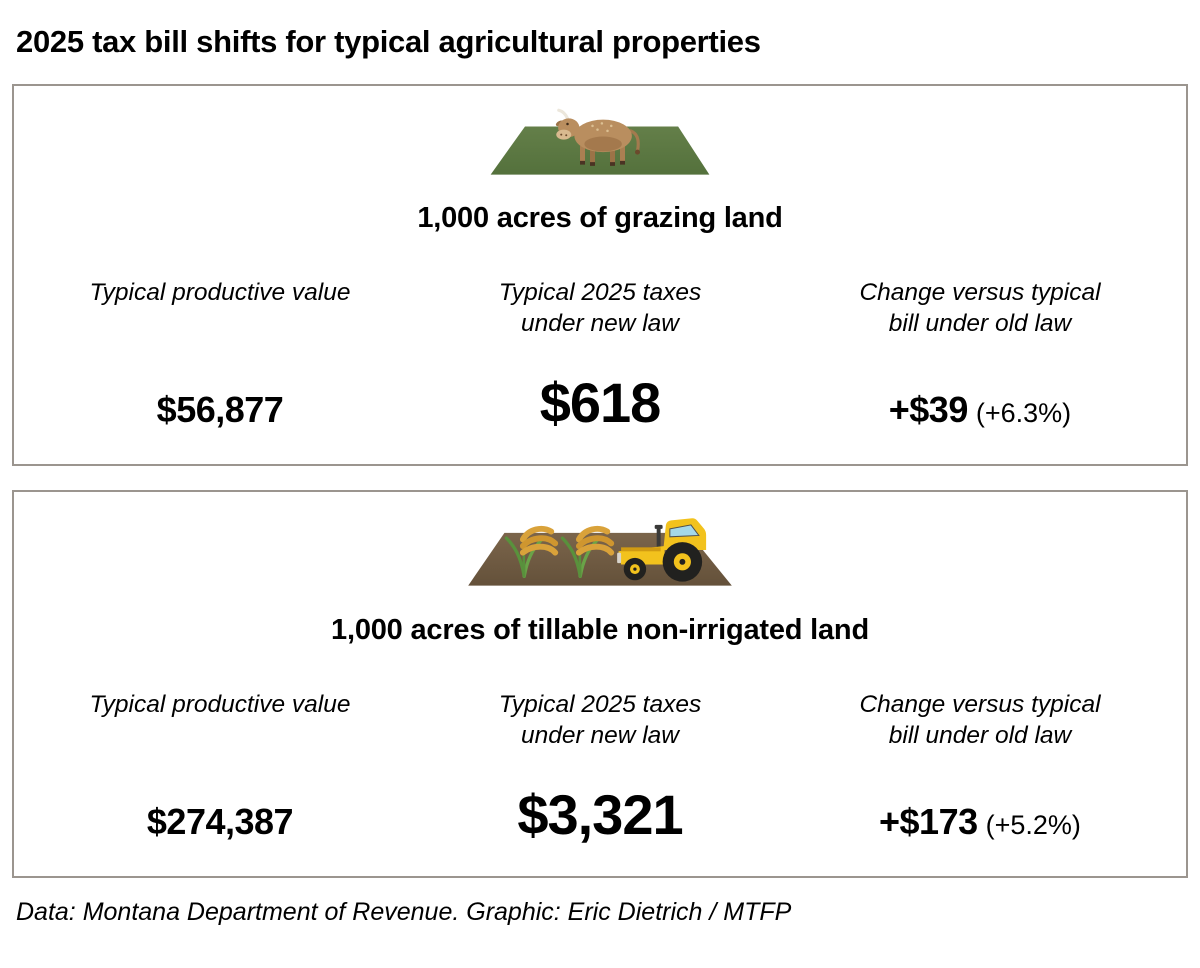  I want to click on values-row: $274,387 $3,321 +$173 (+5.2%), so click(600, 814).